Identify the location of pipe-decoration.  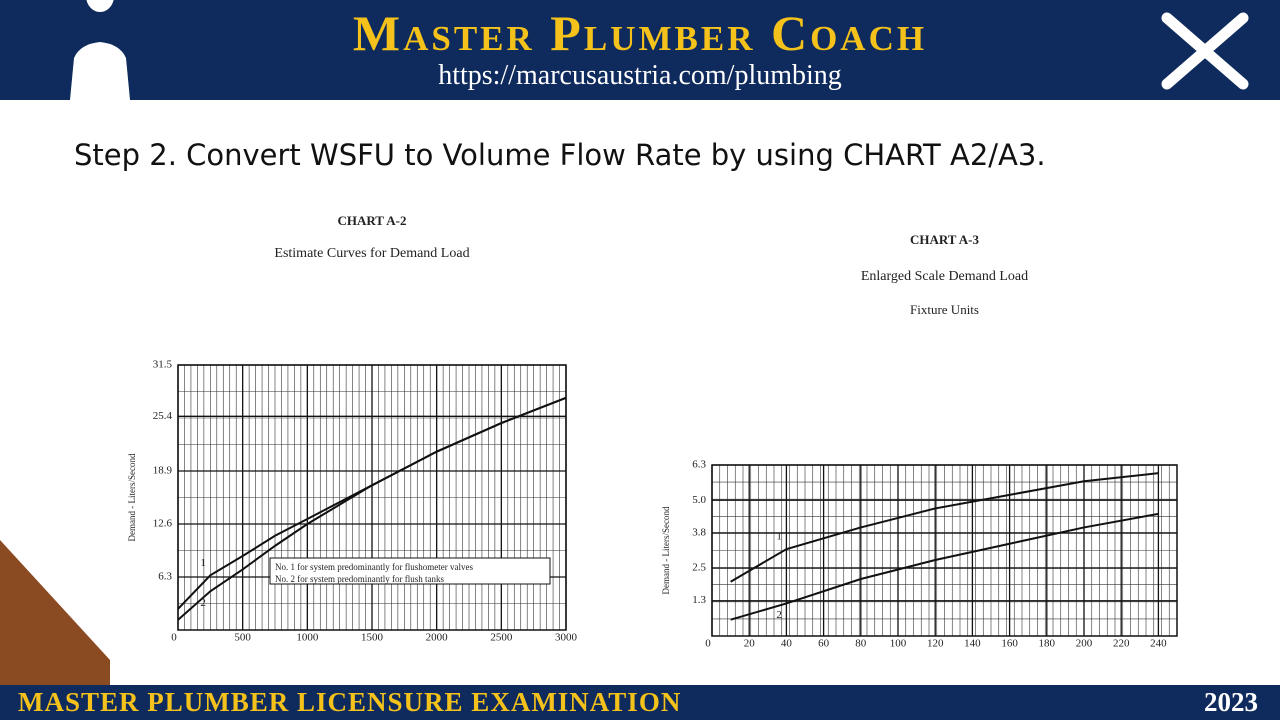
(55, 612).